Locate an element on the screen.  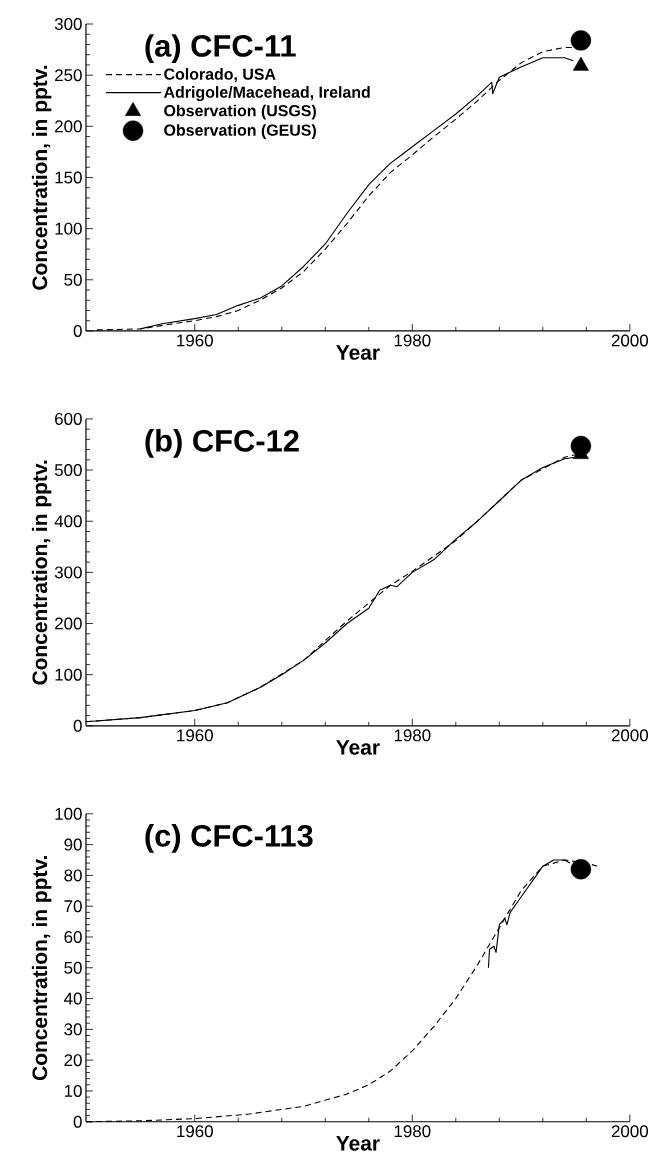
y-tick-label: 400 is located at coordinates (68, 521).